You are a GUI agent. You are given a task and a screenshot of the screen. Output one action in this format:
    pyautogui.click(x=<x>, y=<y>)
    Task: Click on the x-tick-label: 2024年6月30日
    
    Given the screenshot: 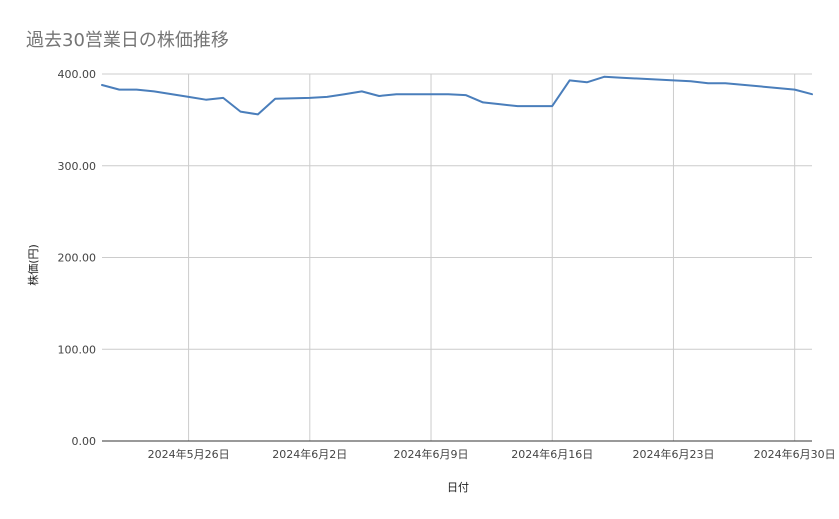 What is the action you would take?
    pyautogui.click(x=795, y=454)
    